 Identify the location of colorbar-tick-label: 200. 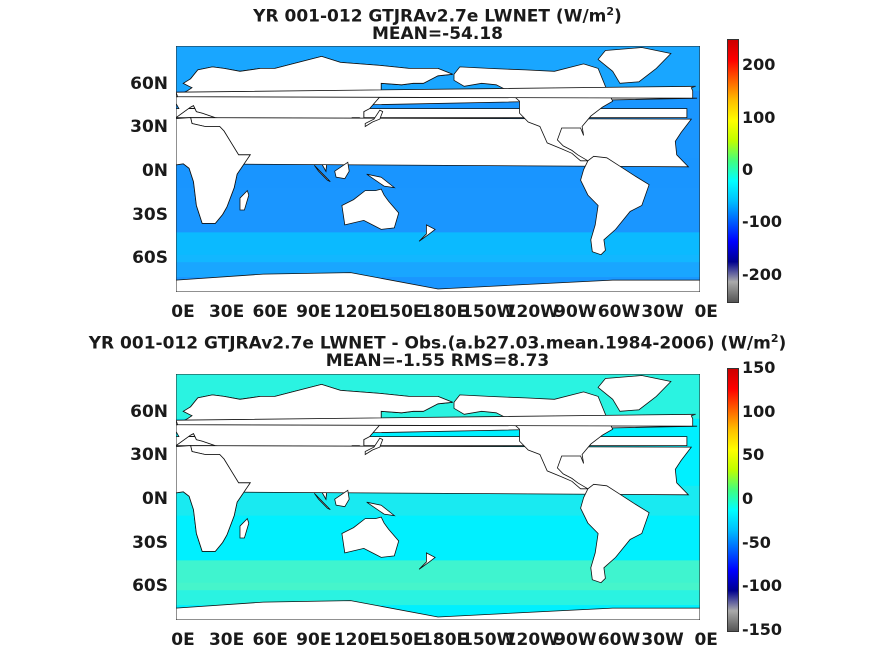
(759, 65).